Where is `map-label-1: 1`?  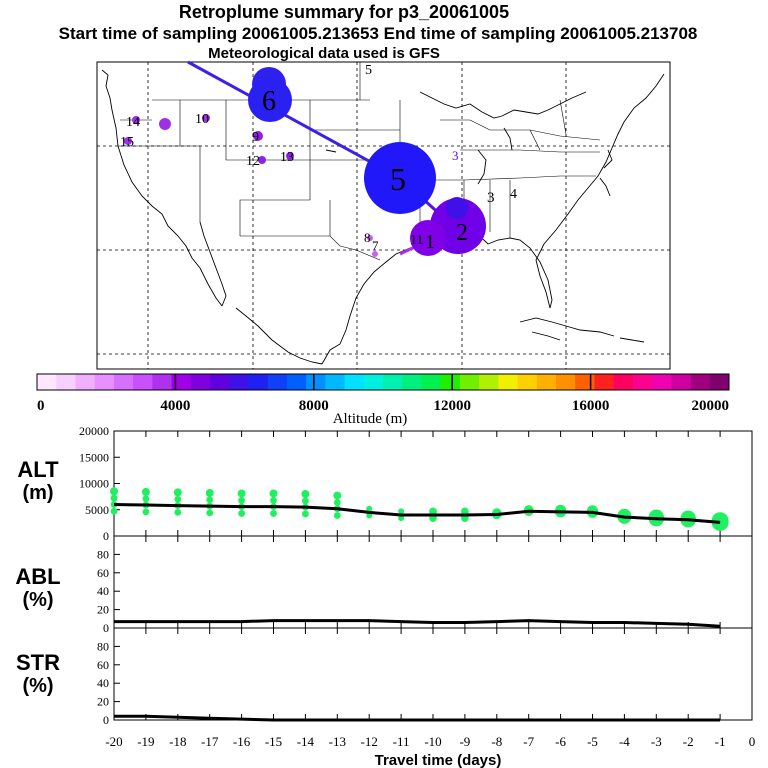
map-label-1: 1 is located at coordinates (430, 242).